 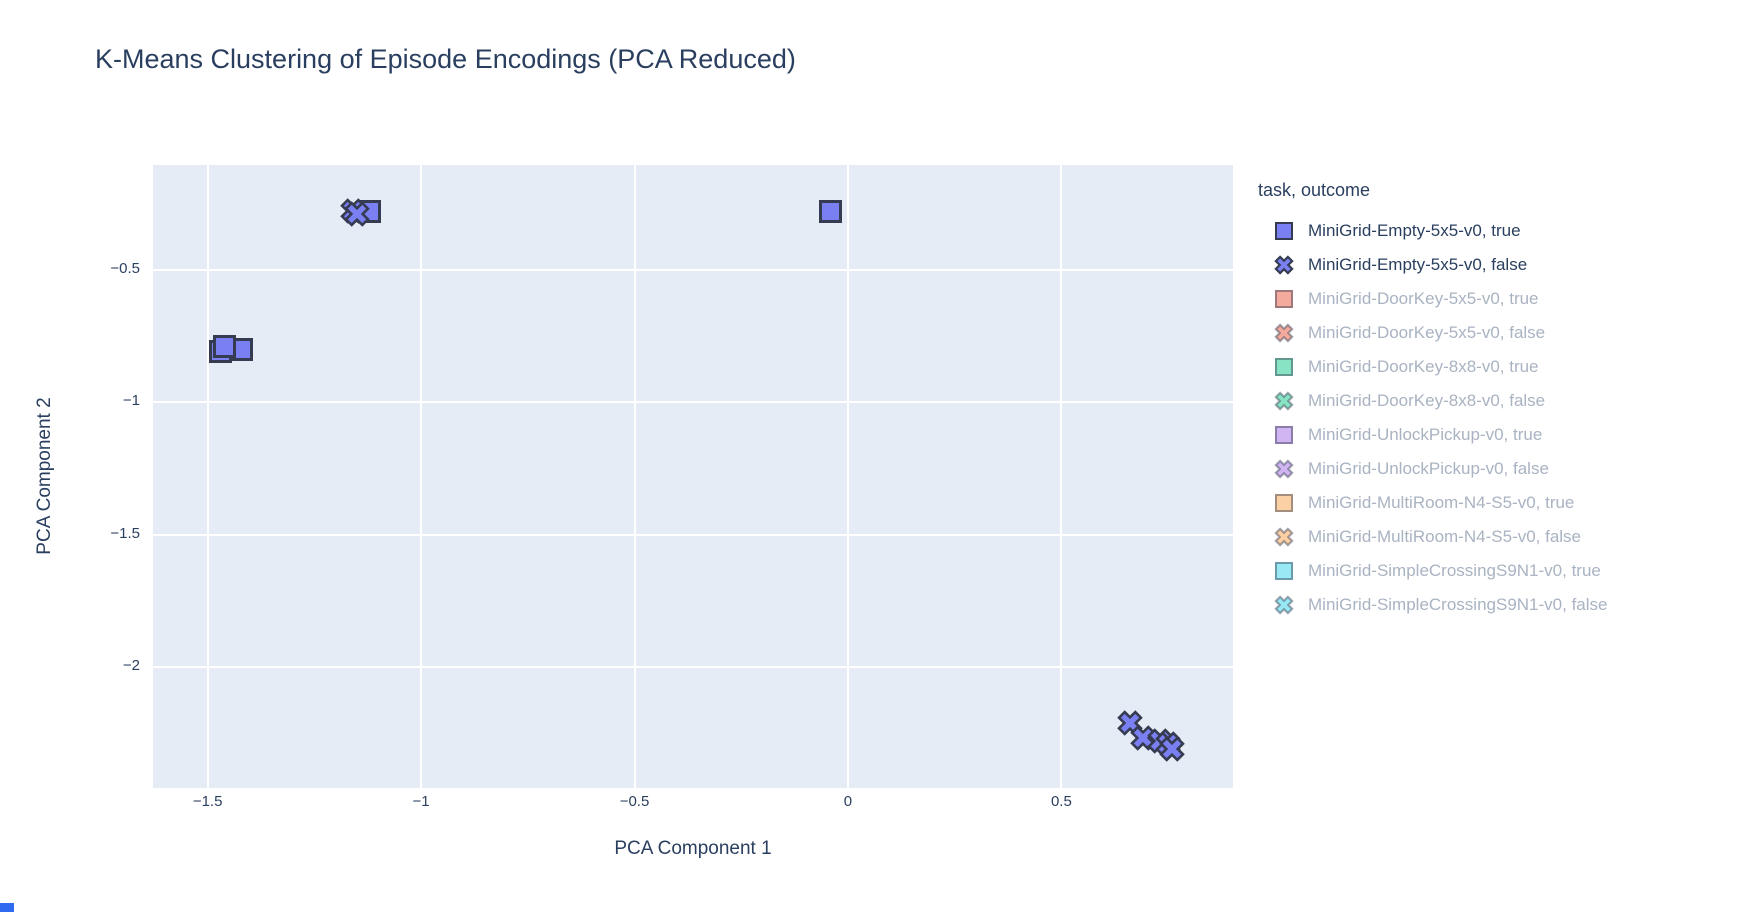 I want to click on x-axis-title: PCA Component 1, so click(x=693, y=848).